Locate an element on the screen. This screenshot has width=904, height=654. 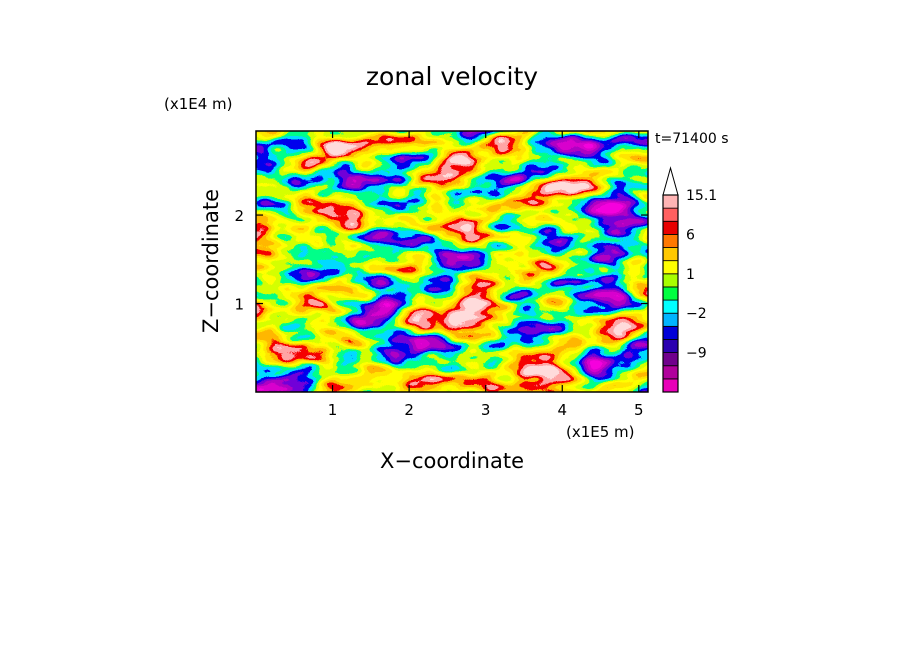
colorbar-frame is located at coordinates (670, 293).